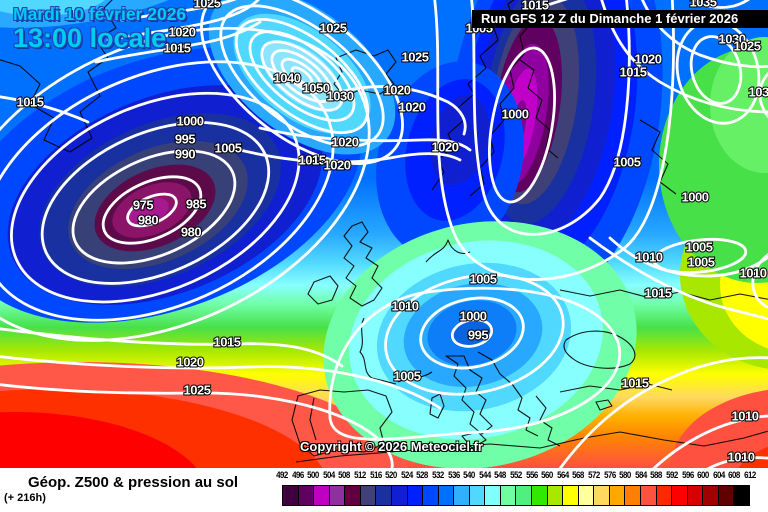 The image size is (768, 512). What do you see at coordinates (469, 475) in the screenshot?
I see `scale-tick-label: 540` at bounding box center [469, 475].